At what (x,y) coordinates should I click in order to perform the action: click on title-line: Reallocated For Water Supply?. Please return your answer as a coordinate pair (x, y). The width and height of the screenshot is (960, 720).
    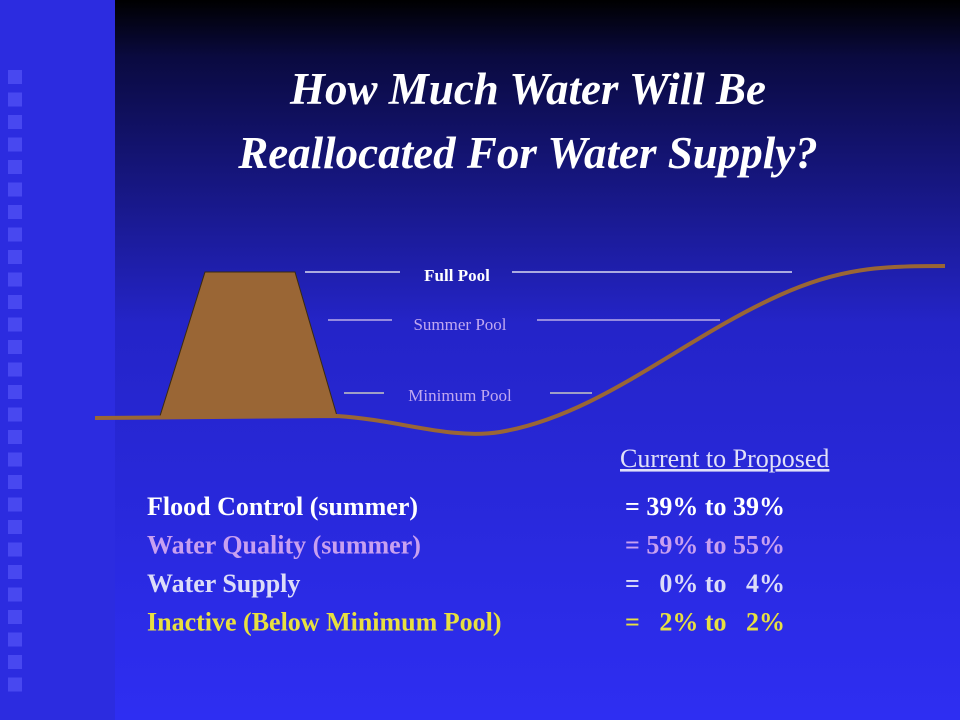
    Looking at the image, I should click on (527, 153).